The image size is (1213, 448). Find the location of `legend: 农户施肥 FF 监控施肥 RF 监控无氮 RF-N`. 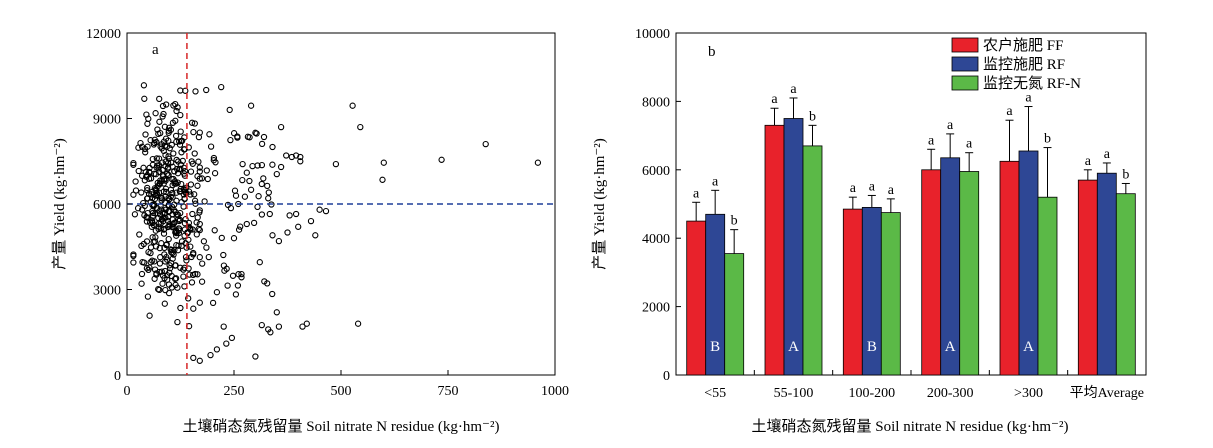

legend: 农户施肥 FF 监控施肥 RF 监控无氮 RF-N is located at coordinates (1016, 64).